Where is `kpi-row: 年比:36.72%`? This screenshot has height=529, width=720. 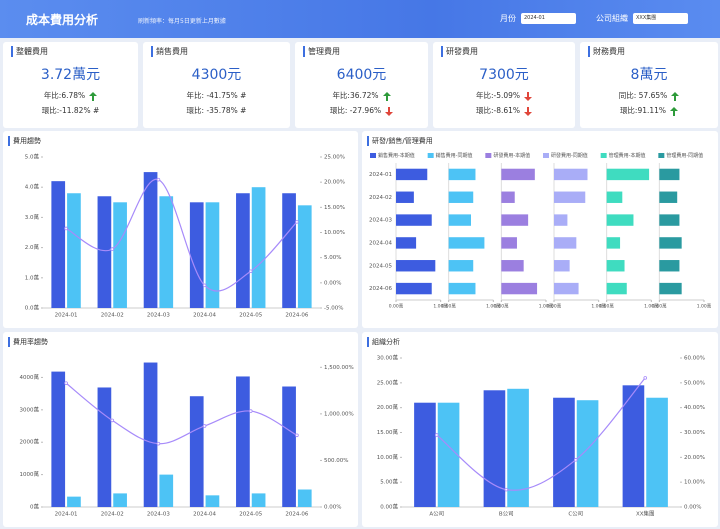
kpi-row: 年比:36.72% is located at coordinates (361, 95).